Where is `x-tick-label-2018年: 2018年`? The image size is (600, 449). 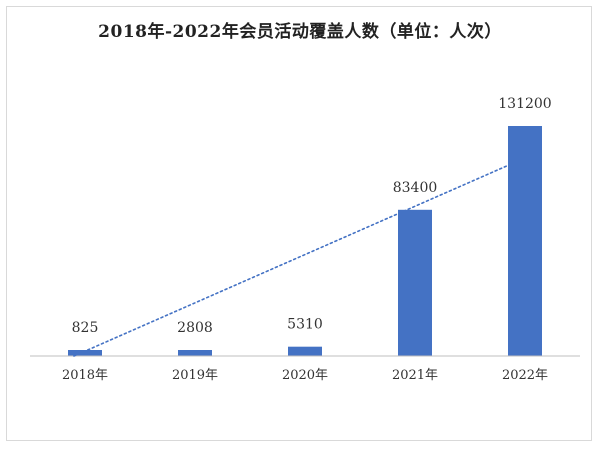
x-tick-label-2018年: 2018年 is located at coordinates (85, 375).